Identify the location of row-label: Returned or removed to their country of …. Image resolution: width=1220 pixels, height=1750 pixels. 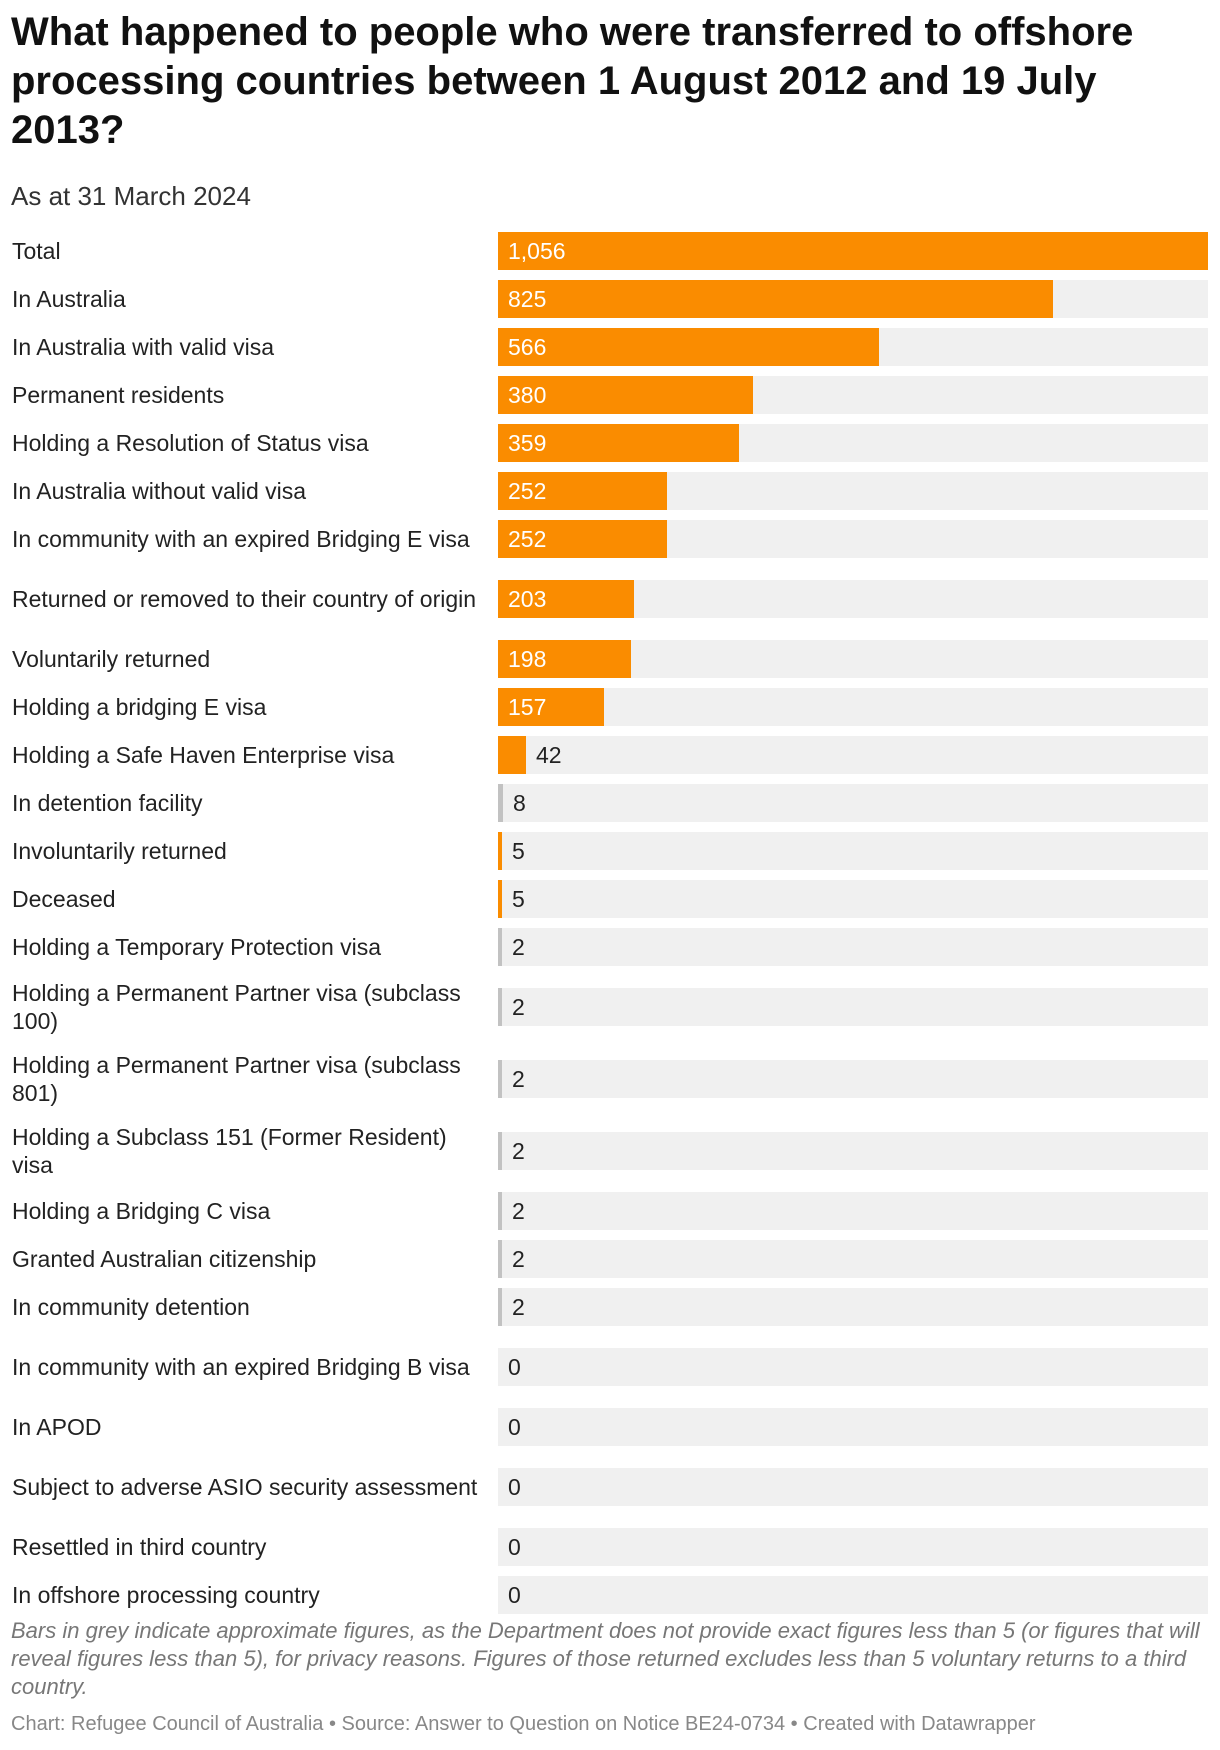
(244, 599).